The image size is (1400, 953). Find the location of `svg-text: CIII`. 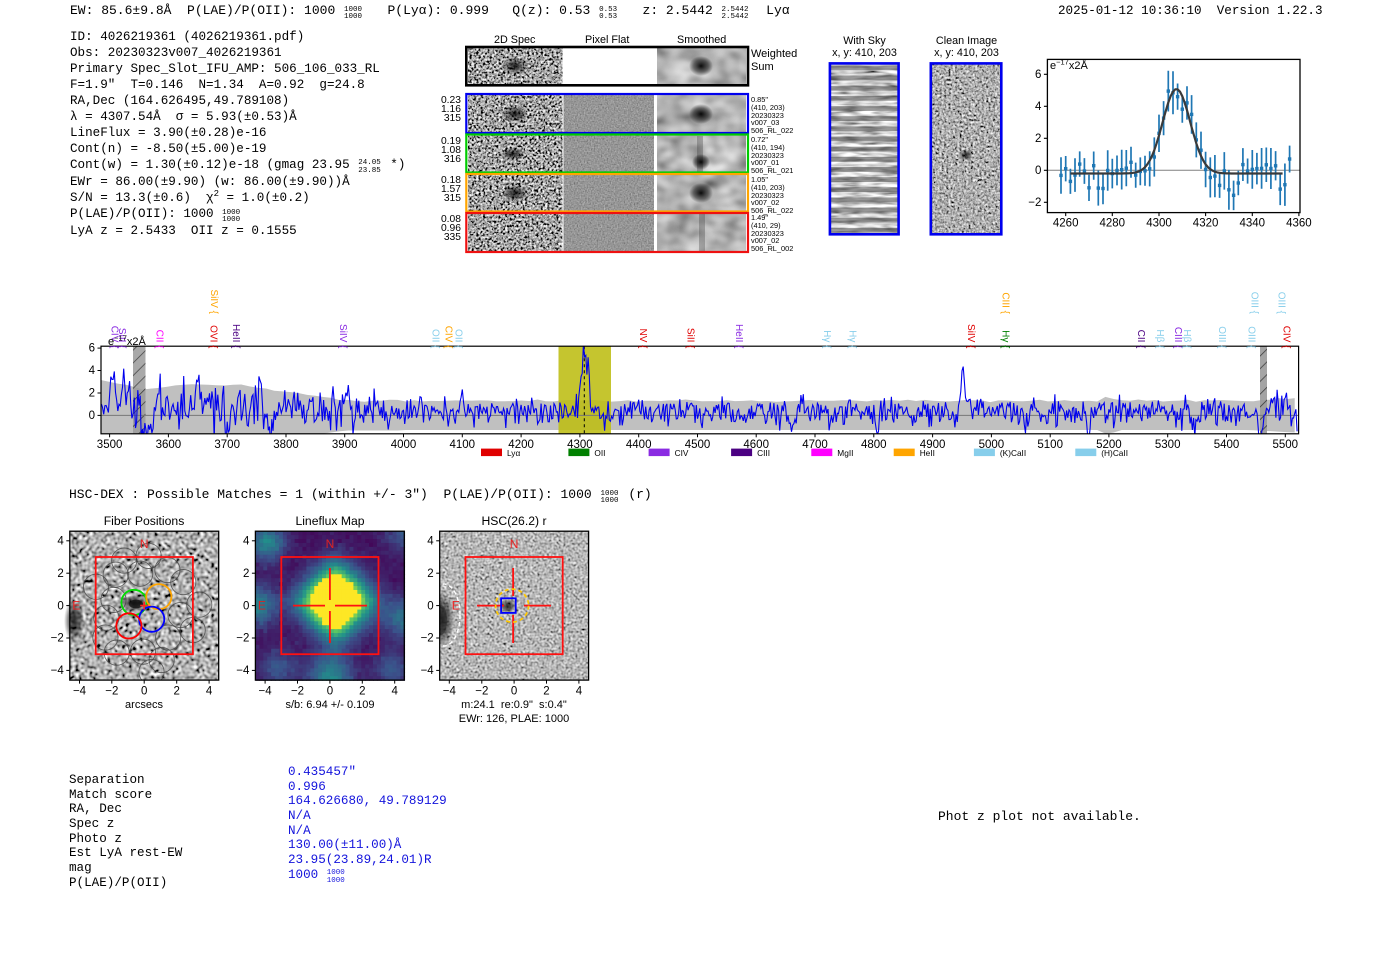

svg-text: CIII is located at coordinates (763, 453).